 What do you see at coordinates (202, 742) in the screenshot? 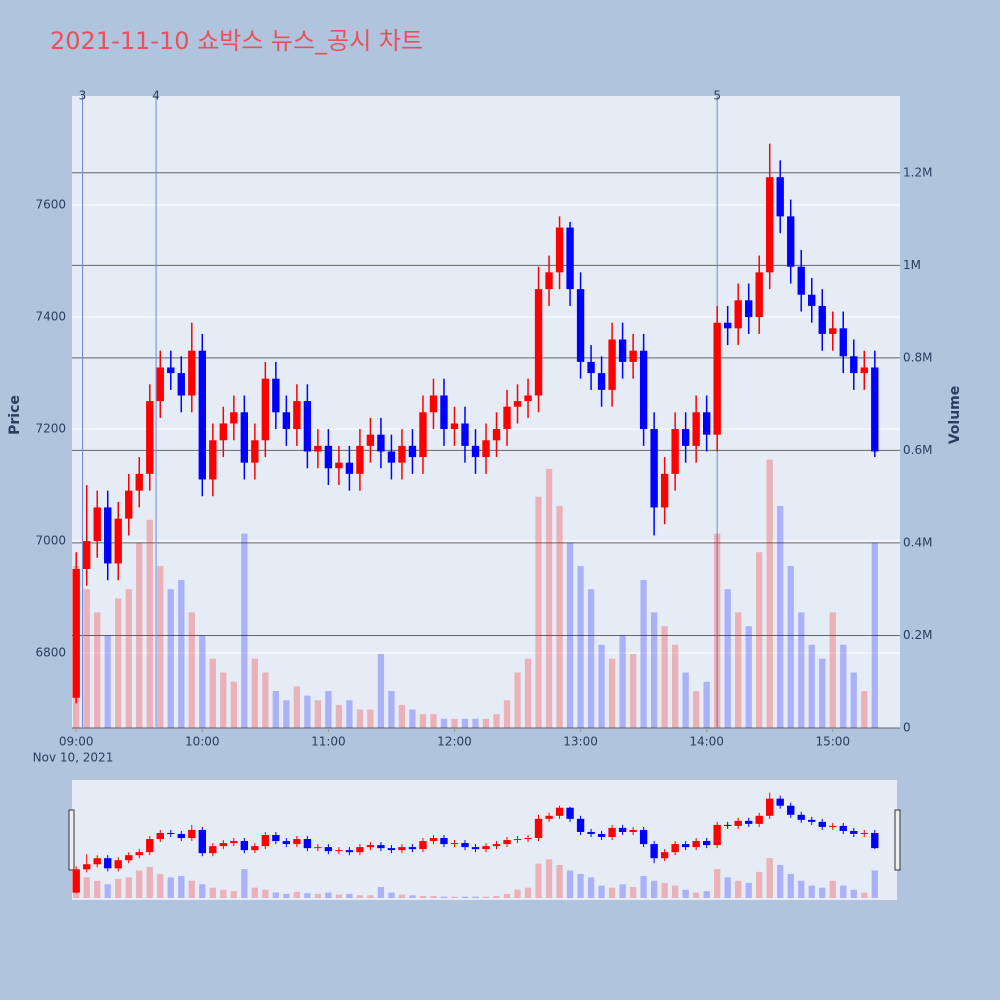
I see `x-tick-label: 10:00` at bounding box center [202, 742].